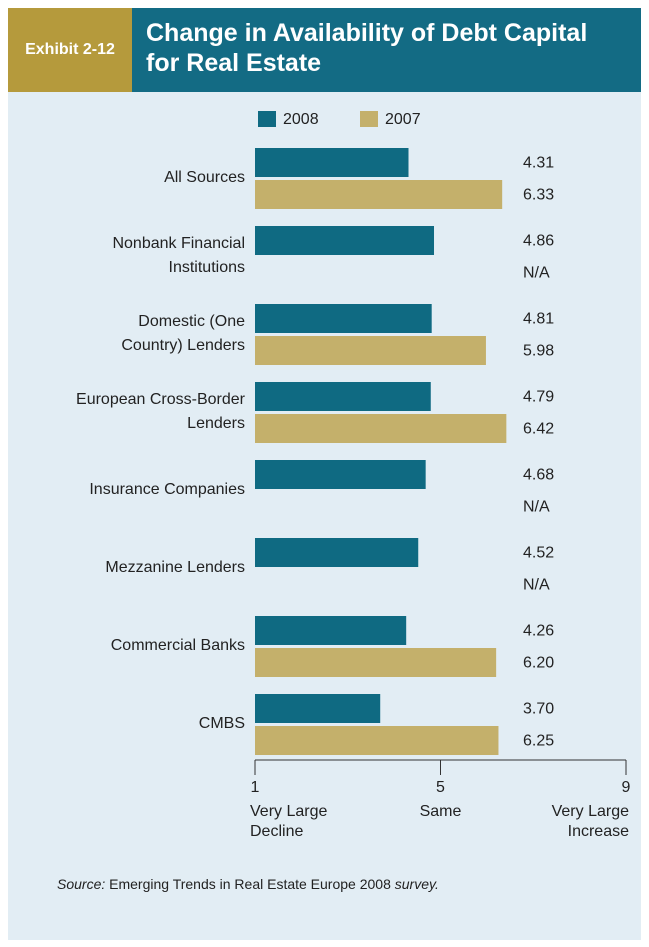 This screenshot has height=947, width=649. Describe the element at coordinates (167, 489) in the screenshot. I see `category-label: Insurance Companies` at that location.